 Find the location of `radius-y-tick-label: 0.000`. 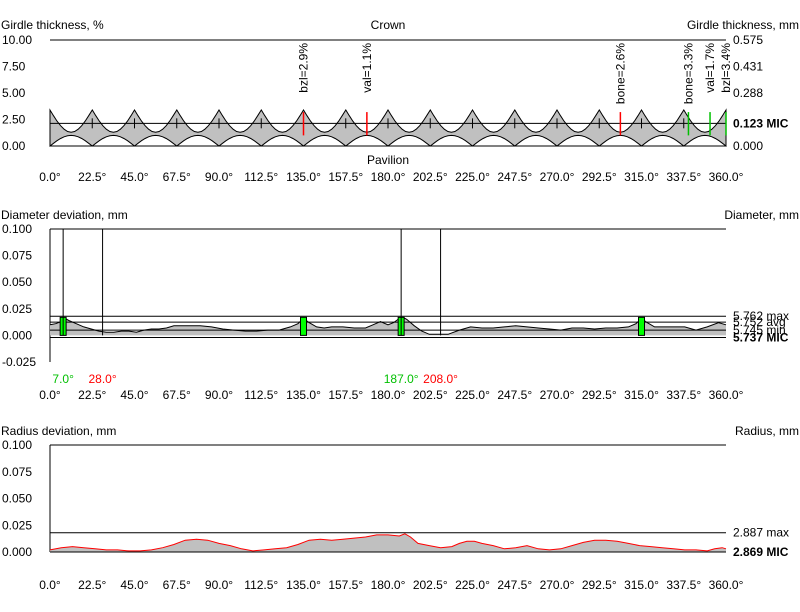

radius-y-tick-label: 0.000 is located at coordinates (17, 552).